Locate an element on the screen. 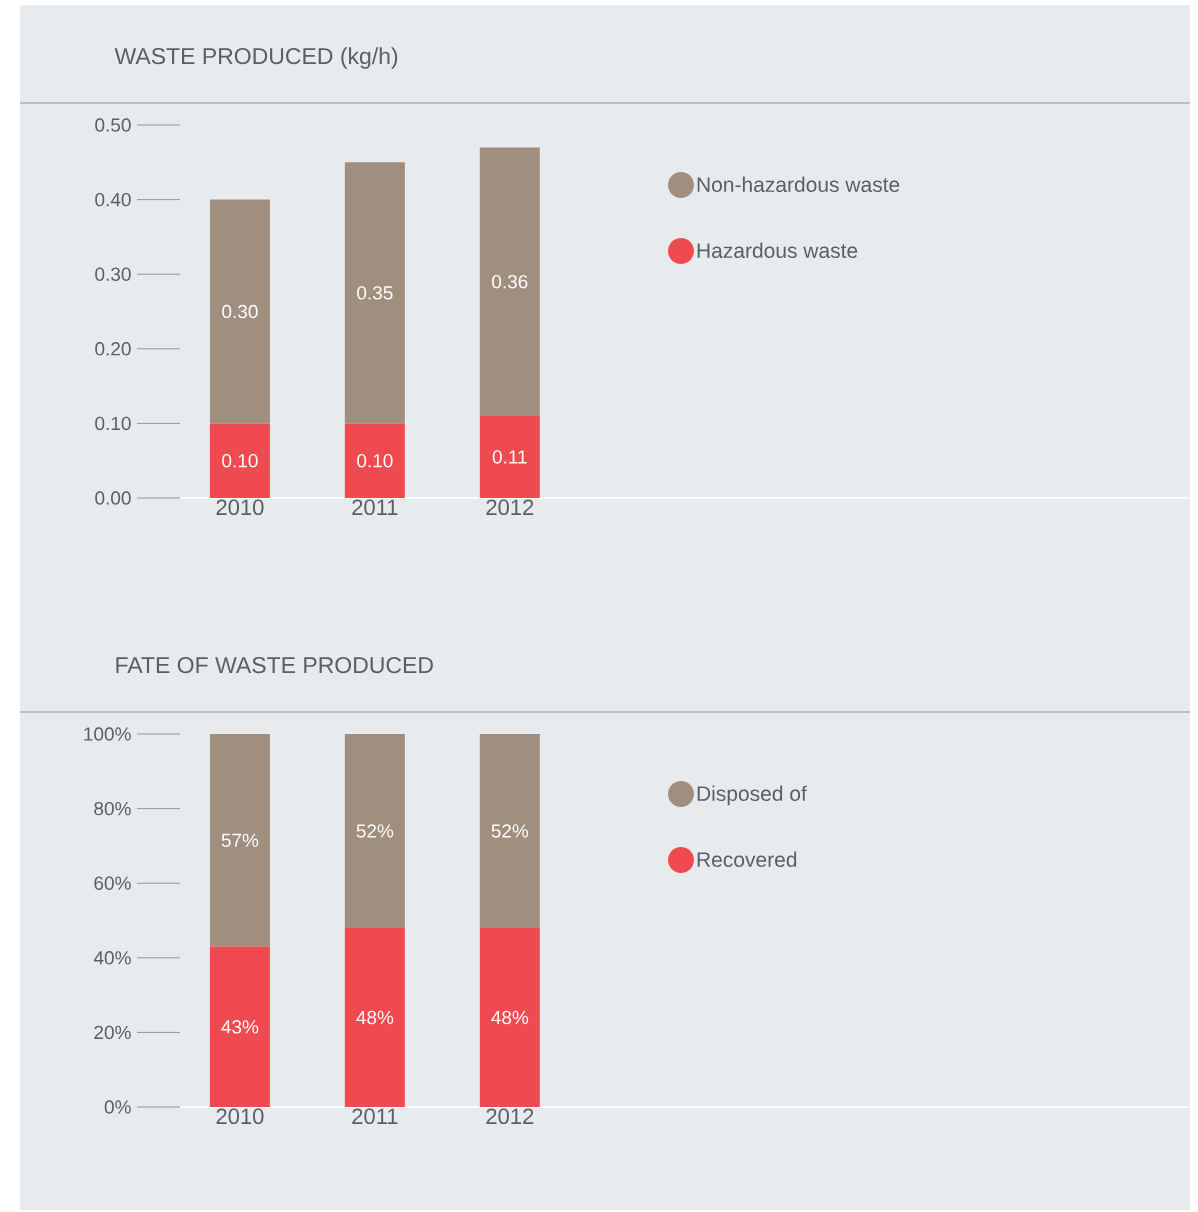  legend-label: Hazardous waste is located at coordinates (777, 250).